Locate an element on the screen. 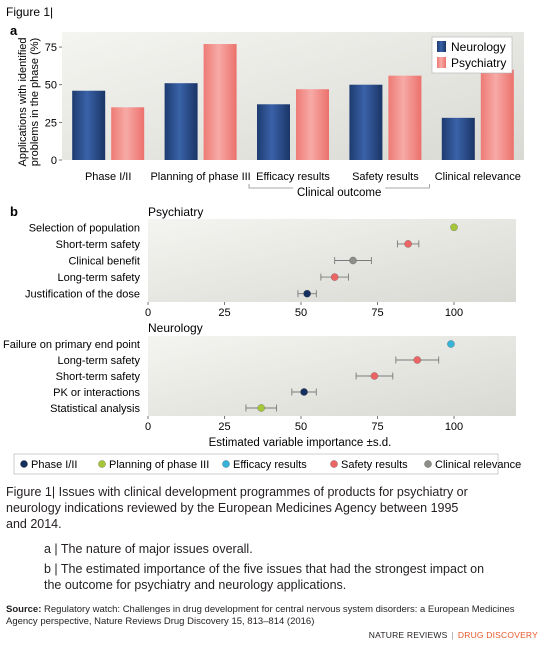 This screenshot has width=560, height=645. psychiatry-plot-area is located at coordinates (332, 260).